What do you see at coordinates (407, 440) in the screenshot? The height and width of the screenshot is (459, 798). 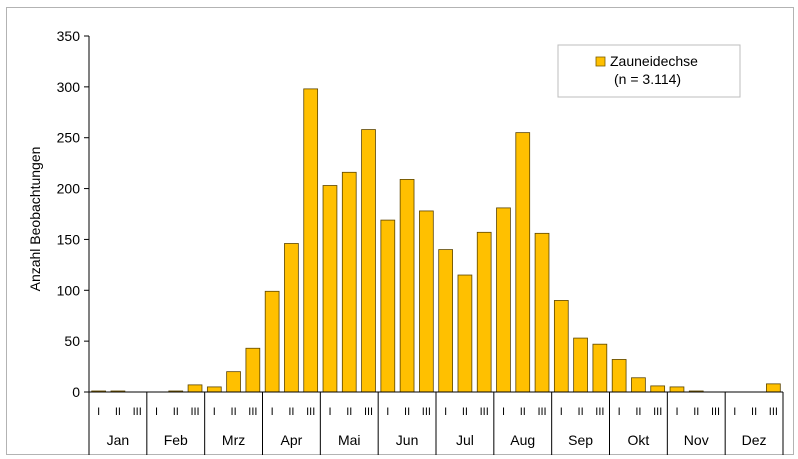 I see `month-label: Jun` at bounding box center [407, 440].